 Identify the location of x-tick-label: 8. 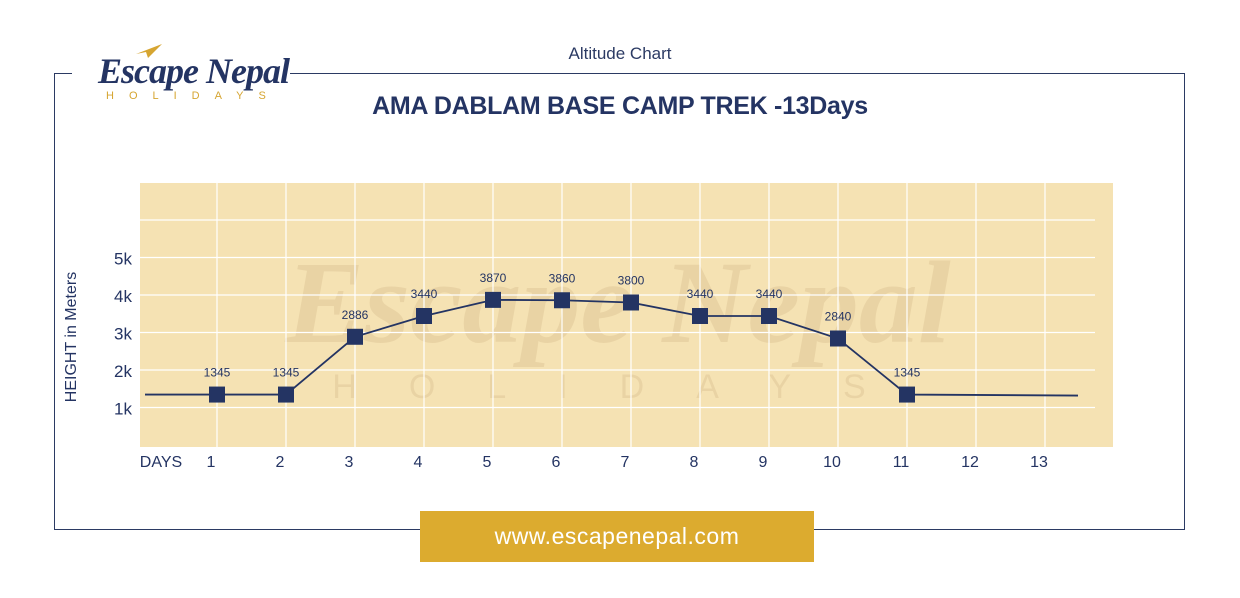
(694, 462).